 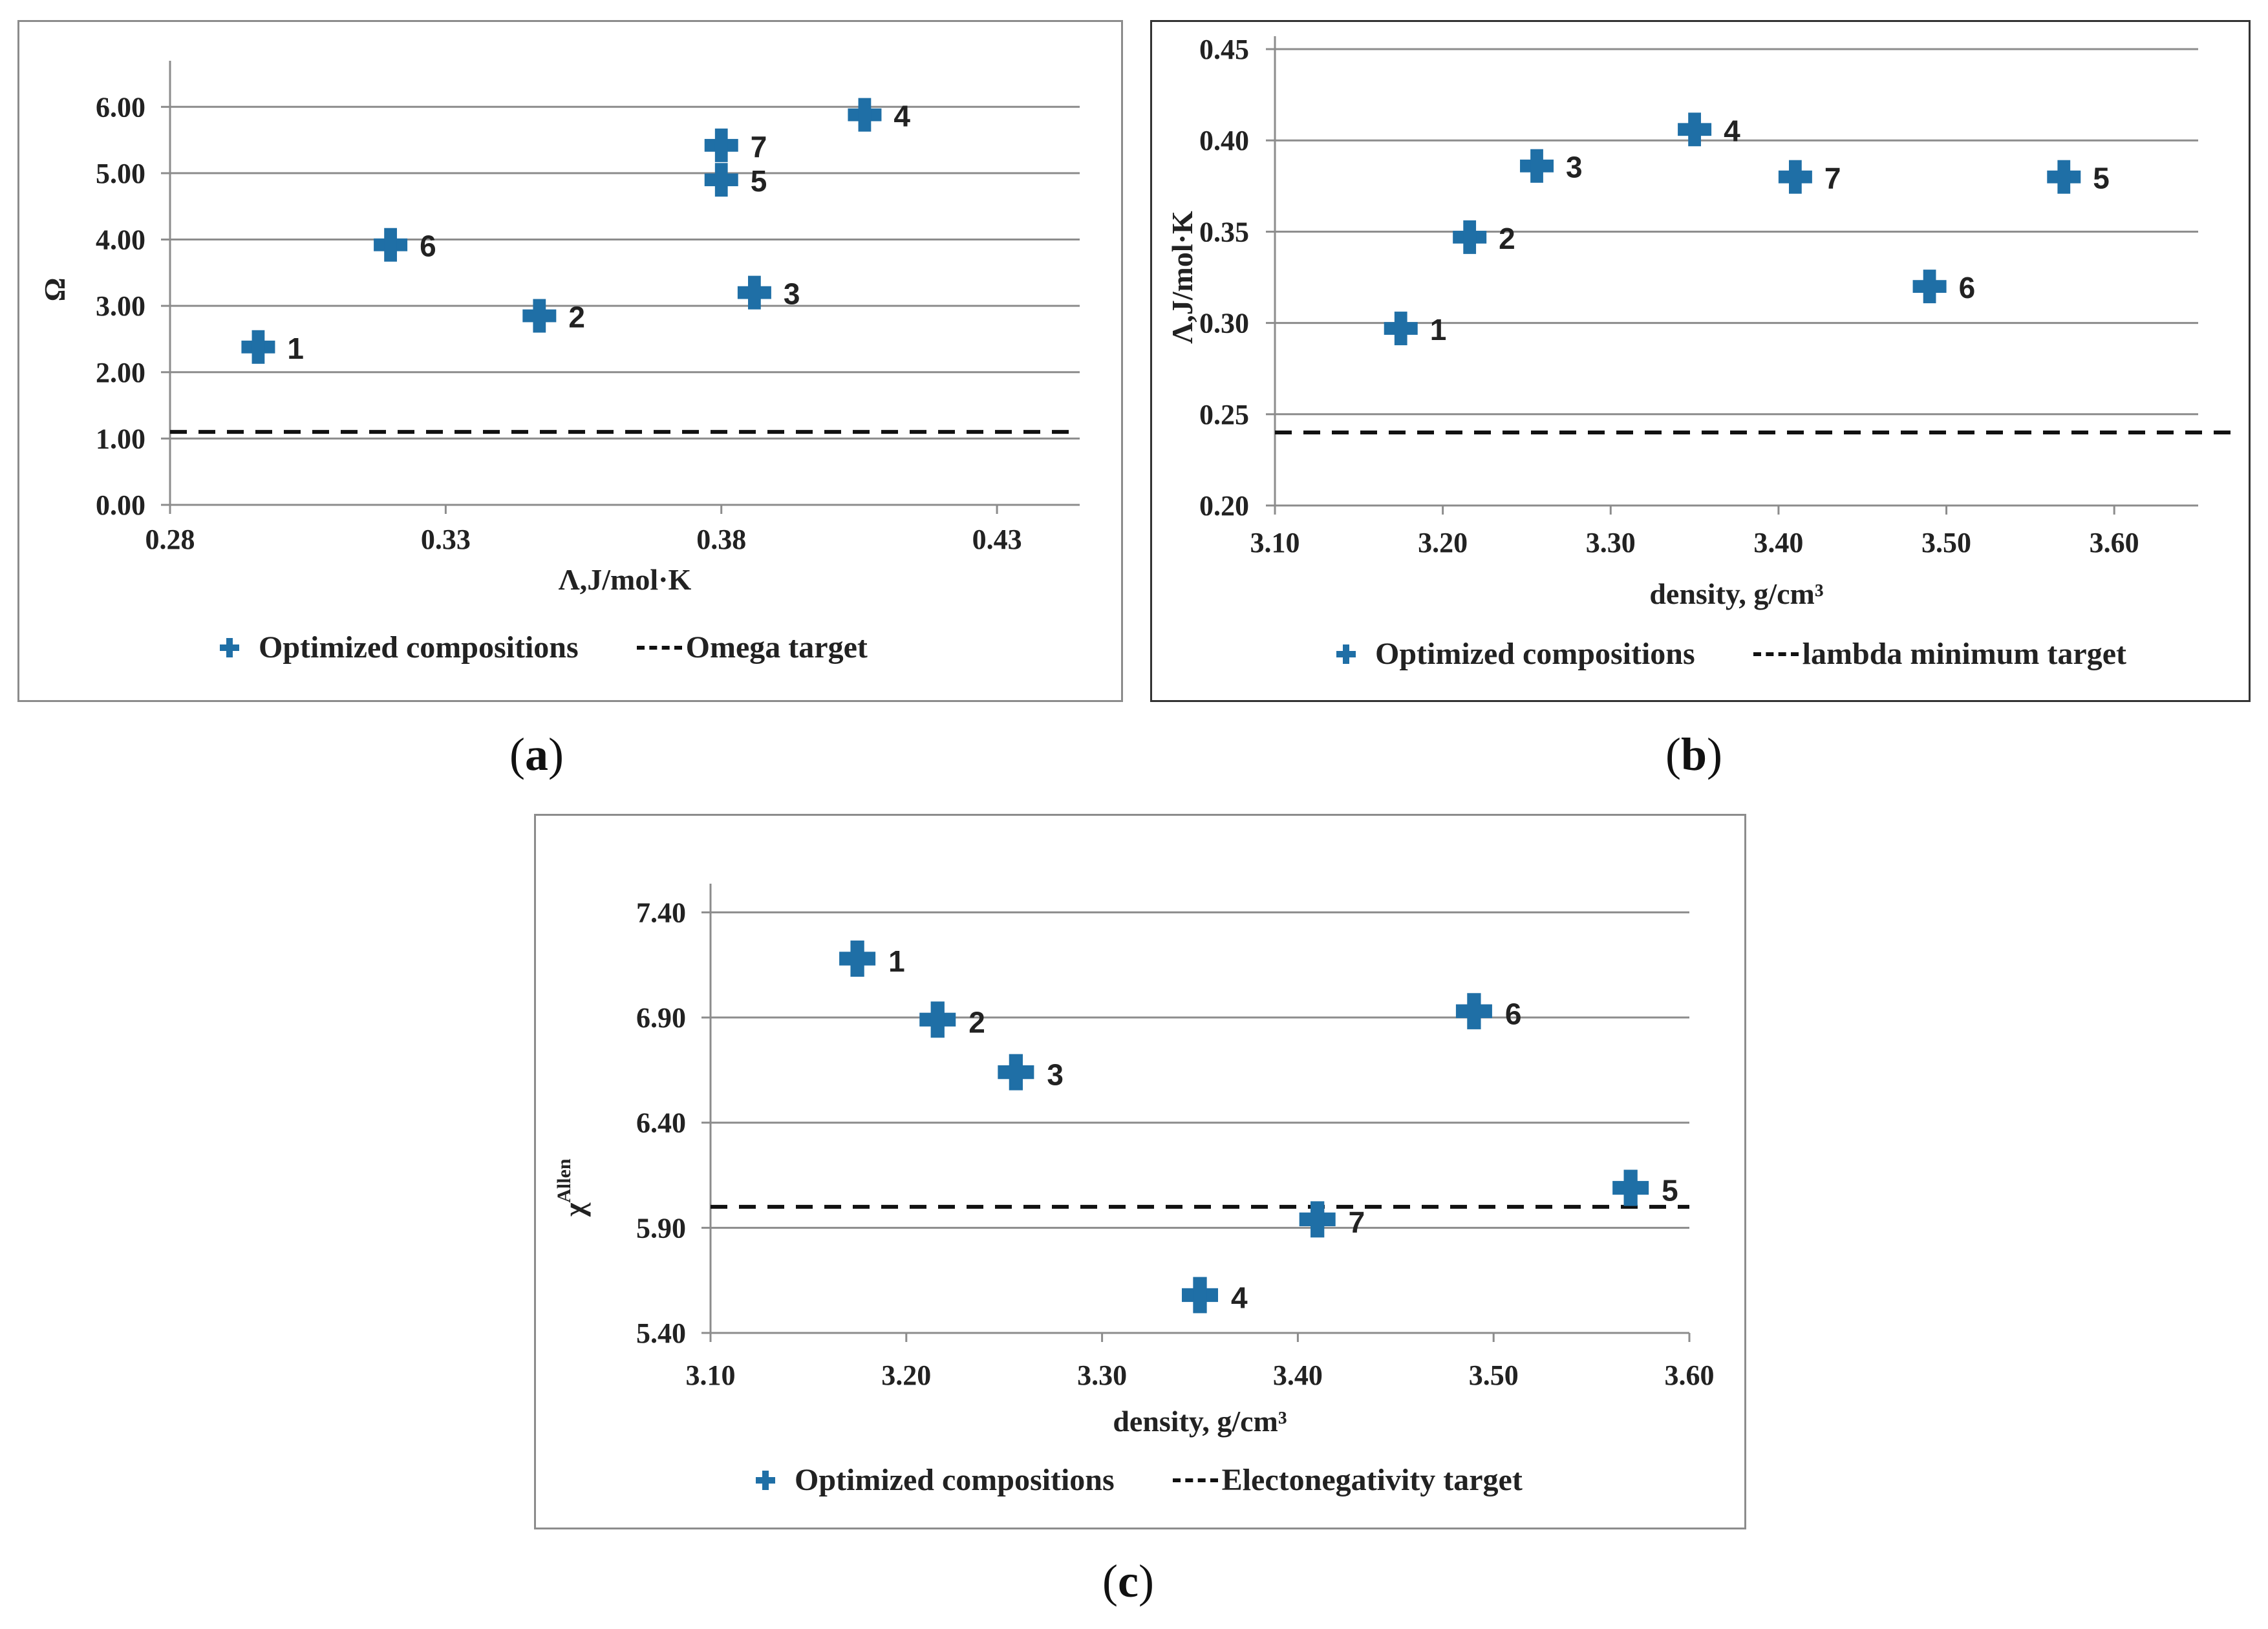 What do you see at coordinates (54, 290) in the screenshot?
I see `y-axis-label: Ω` at bounding box center [54, 290].